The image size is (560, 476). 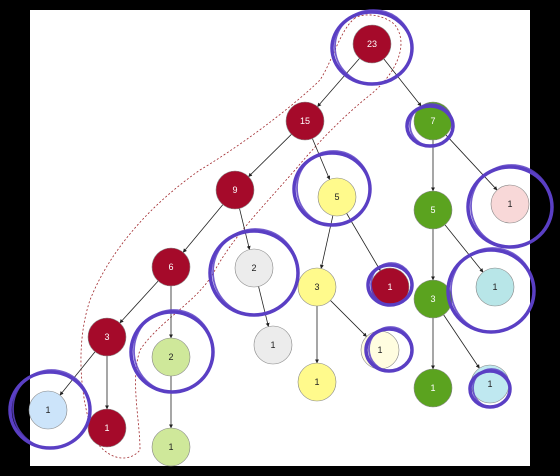 I want to click on node-label: 15, so click(x=305, y=121).